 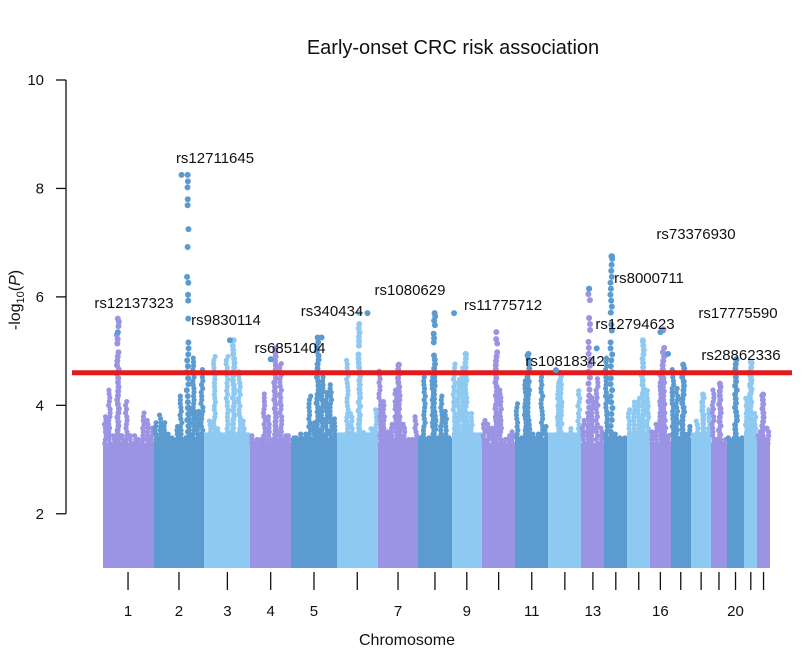 I want to click on snp-point-rs8000711, so click(x=589, y=288).